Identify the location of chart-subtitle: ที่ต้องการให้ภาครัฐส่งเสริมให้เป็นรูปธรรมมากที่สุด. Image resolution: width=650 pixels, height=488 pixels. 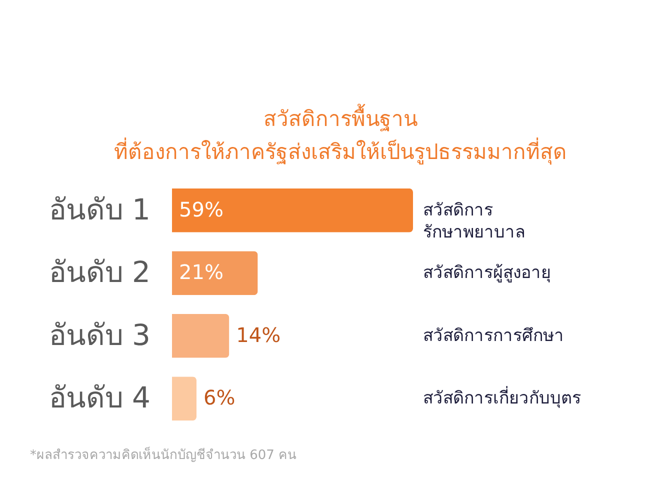
(340, 151).